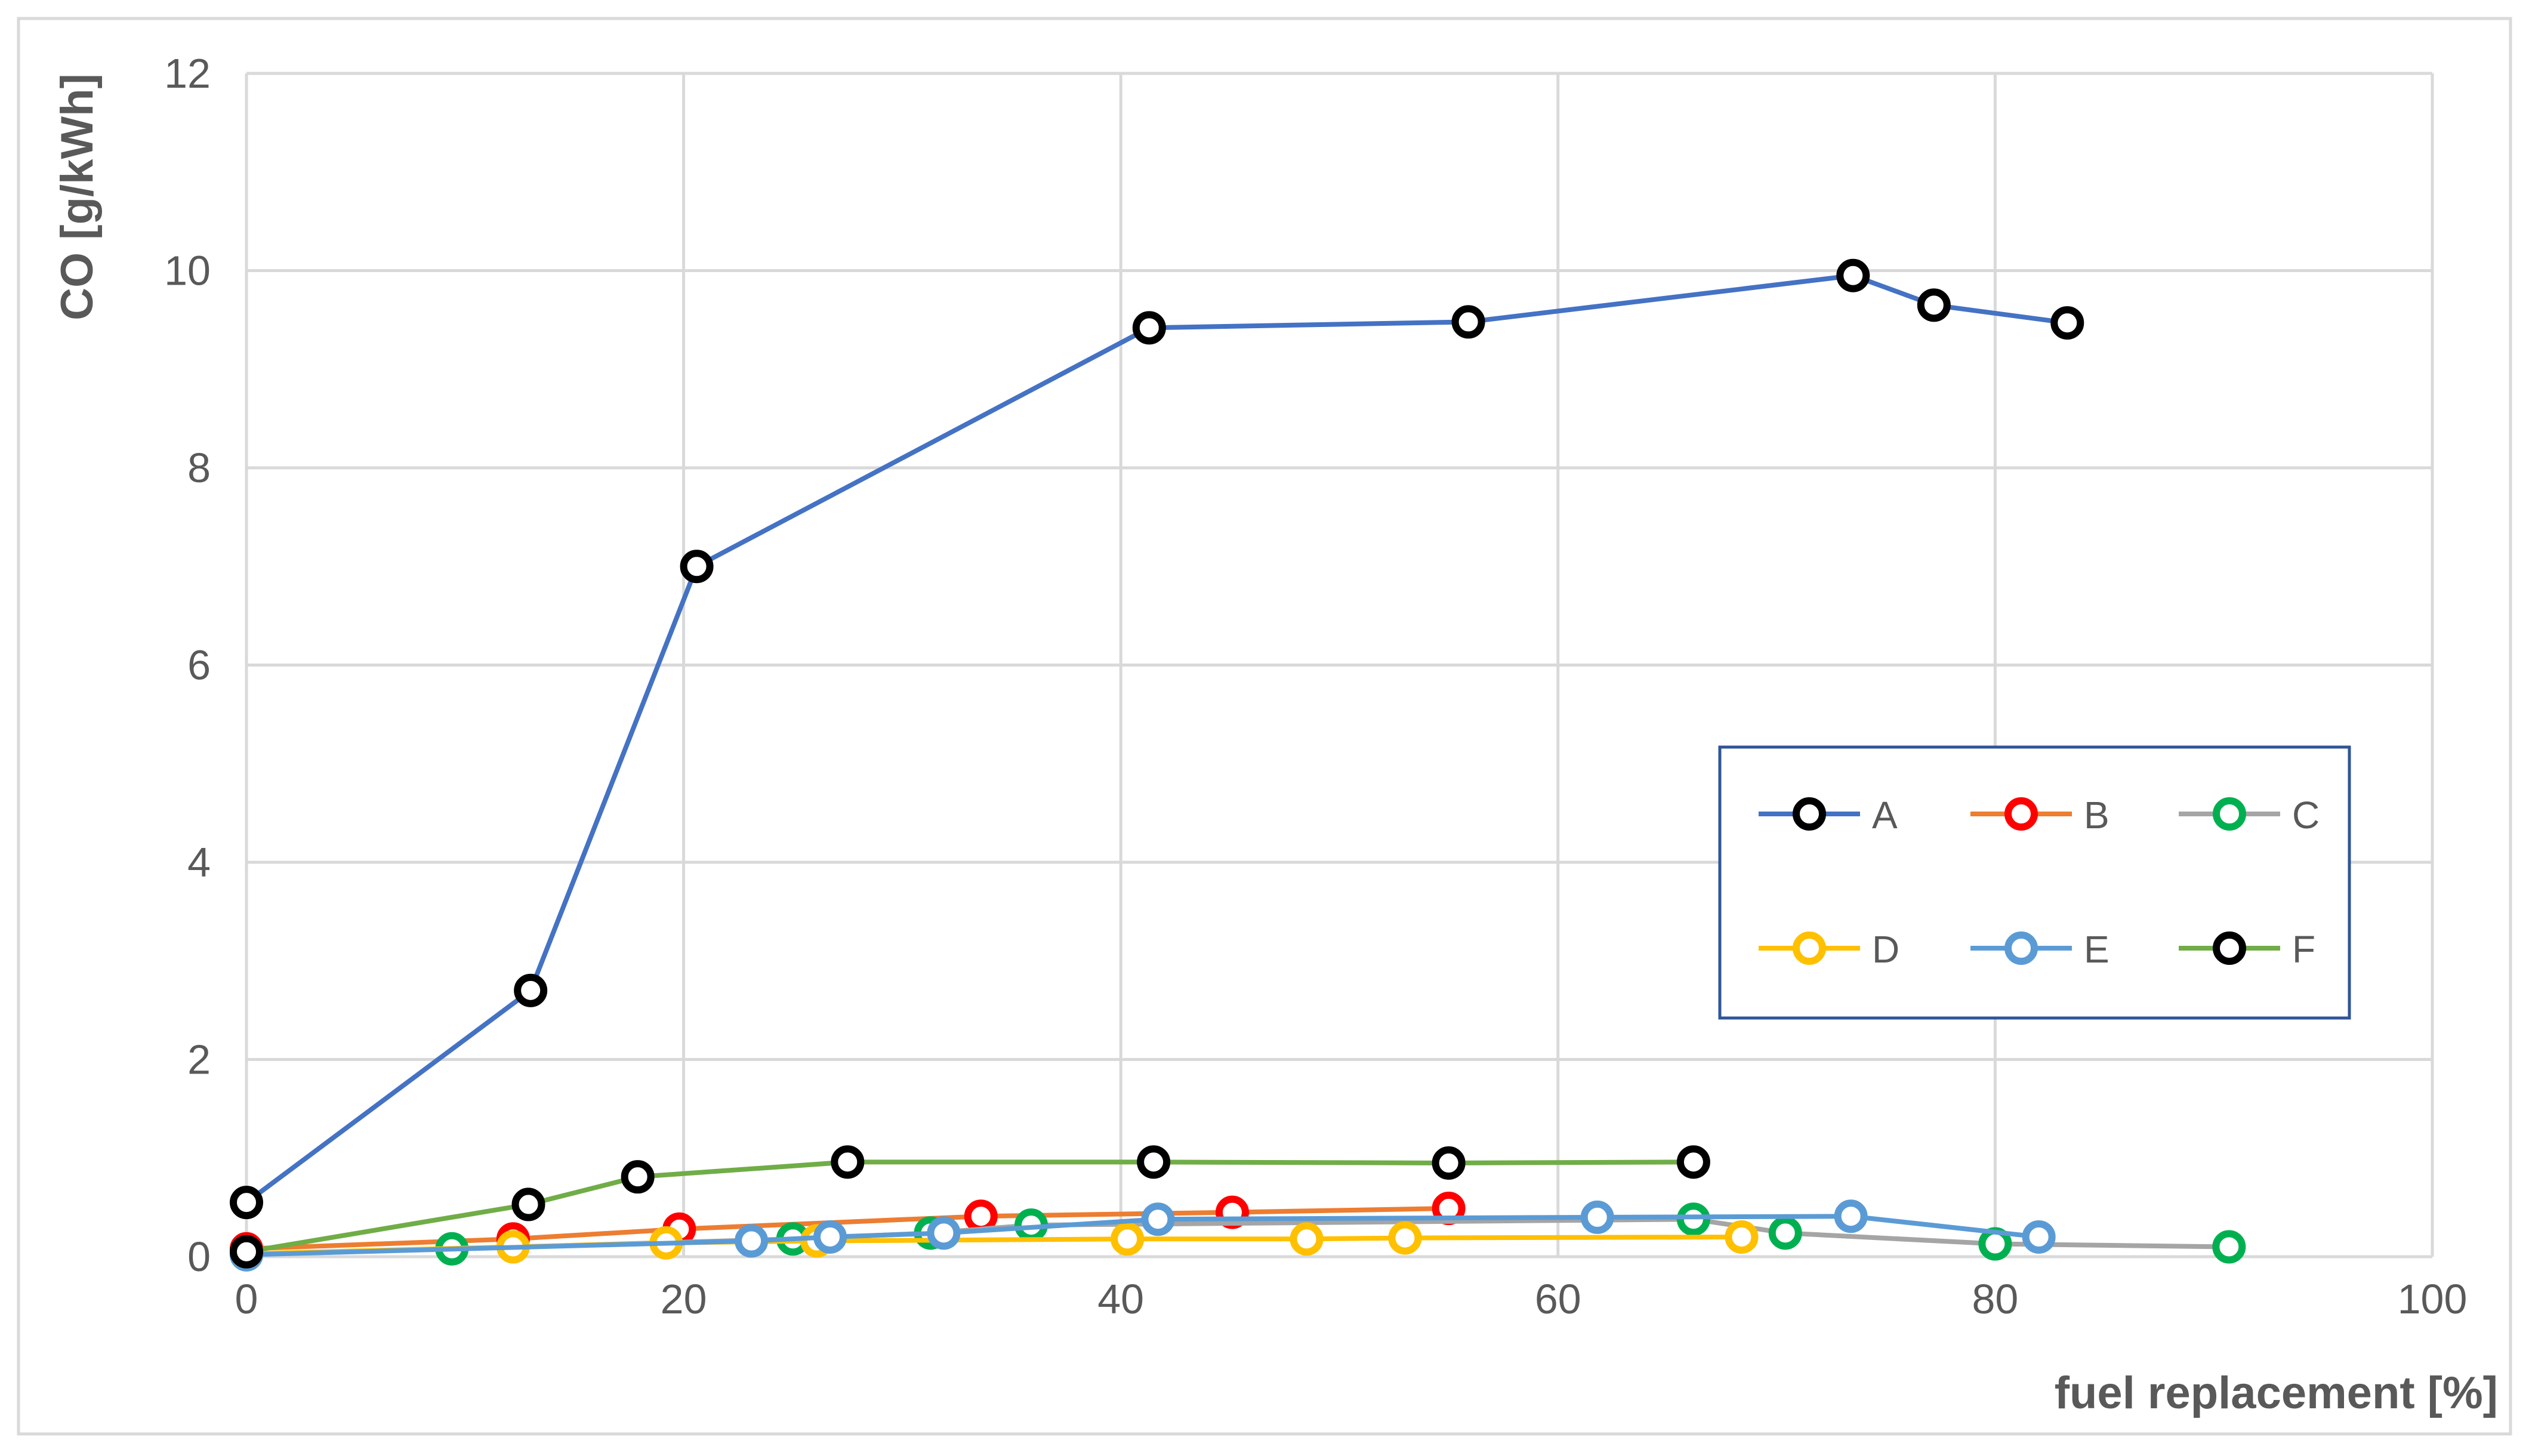 The height and width of the screenshot is (1456, 2529). Describe the element at coordinates (2039, 883) in the screenshot. I see `legend-items: A B C D E F` at that location.